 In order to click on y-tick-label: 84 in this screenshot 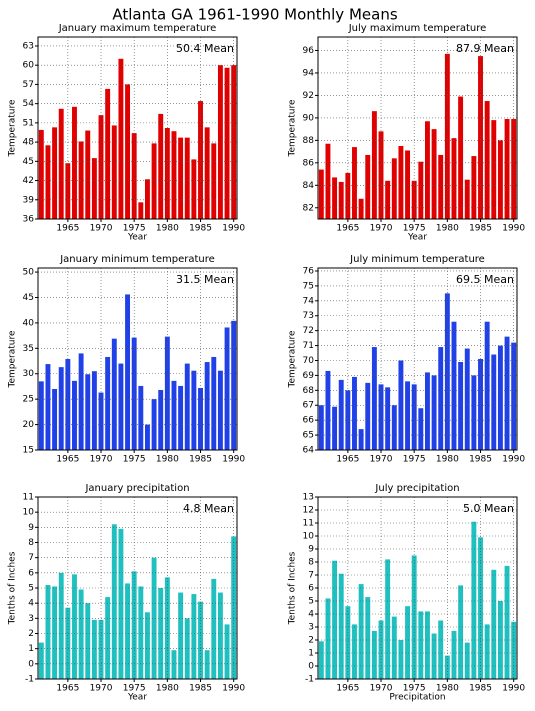, I will do `click(309, 186)`.